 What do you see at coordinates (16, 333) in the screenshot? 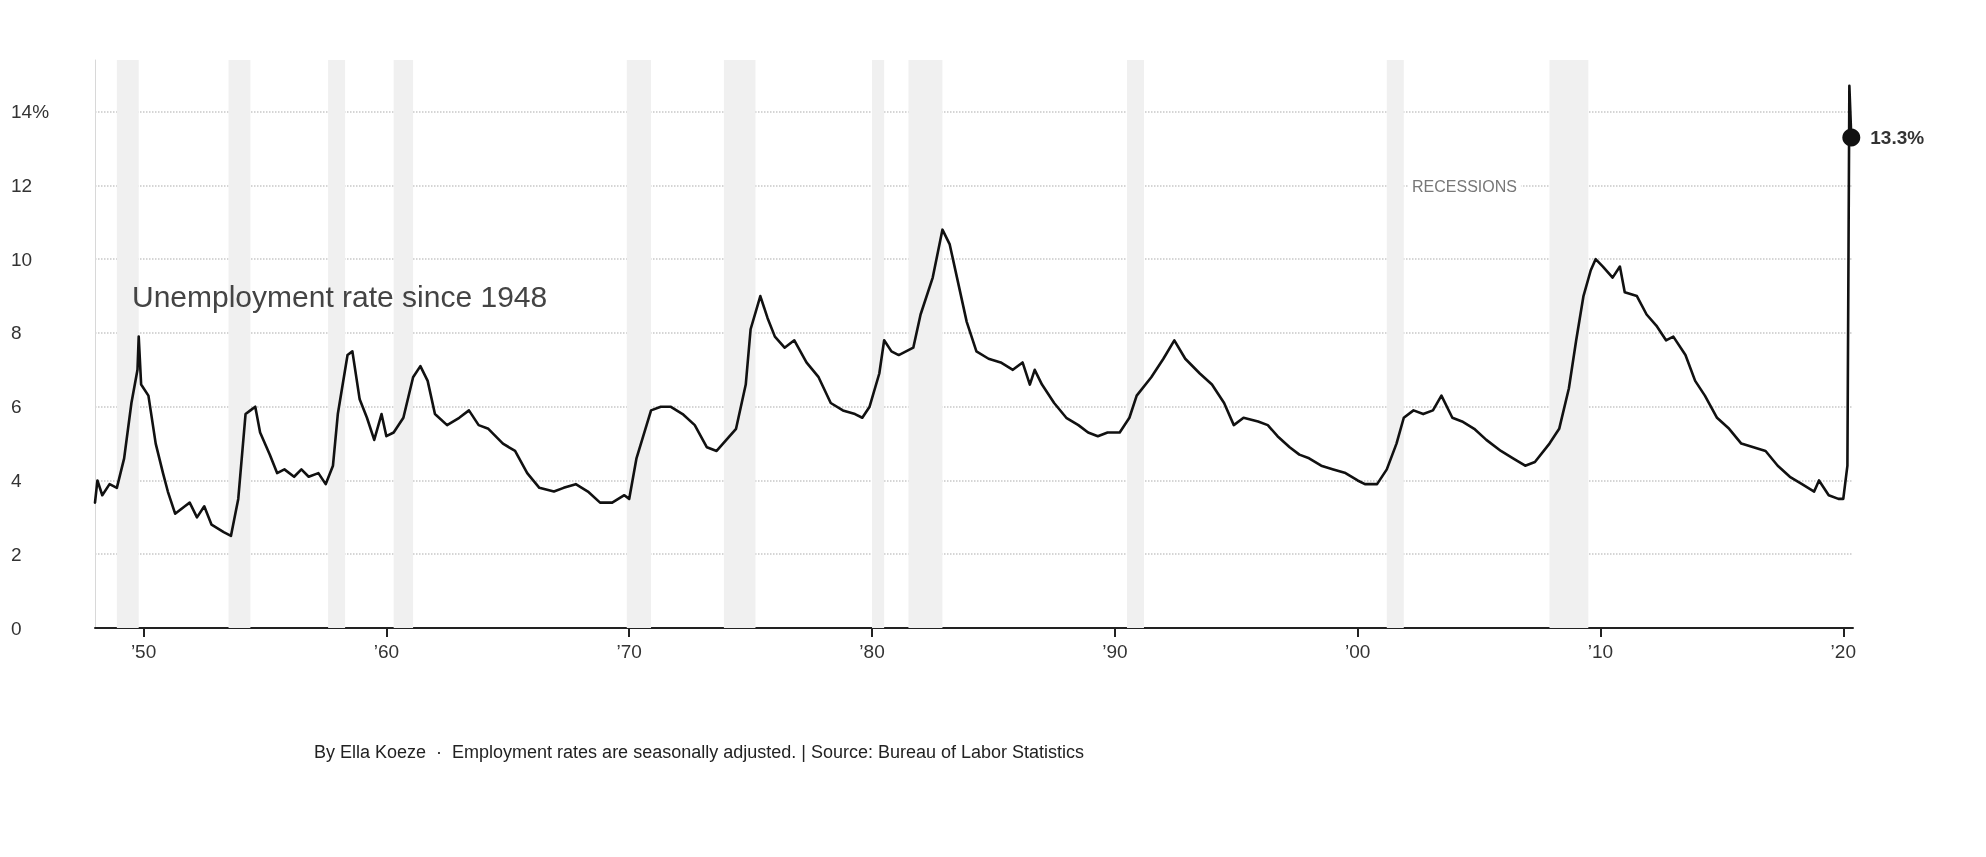
I see `y-tick-label: 8` at bounding box center [16, 333].